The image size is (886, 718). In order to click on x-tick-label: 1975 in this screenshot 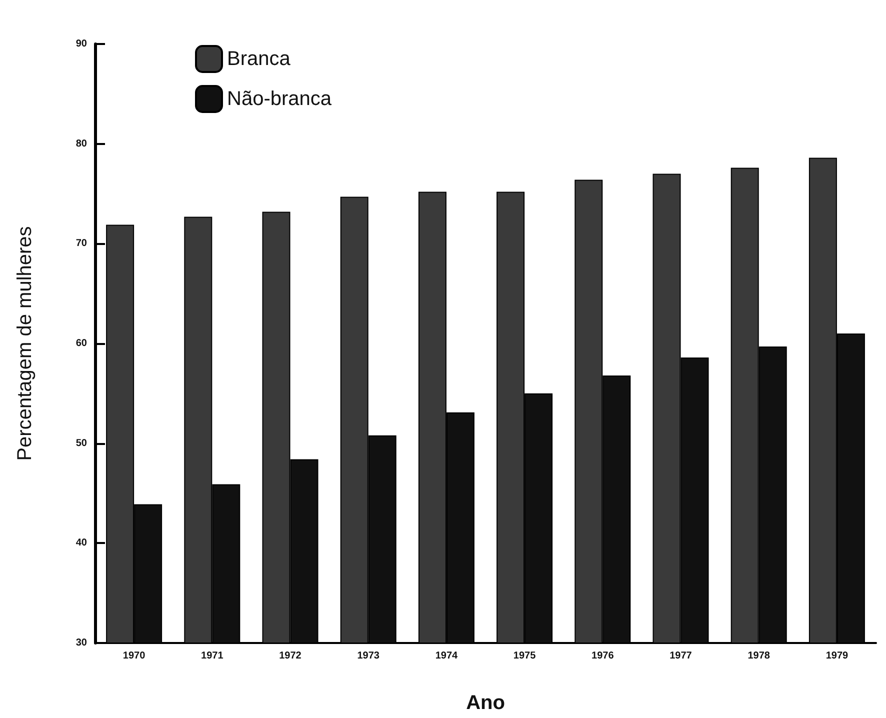, I will do `click(524, 656)`.